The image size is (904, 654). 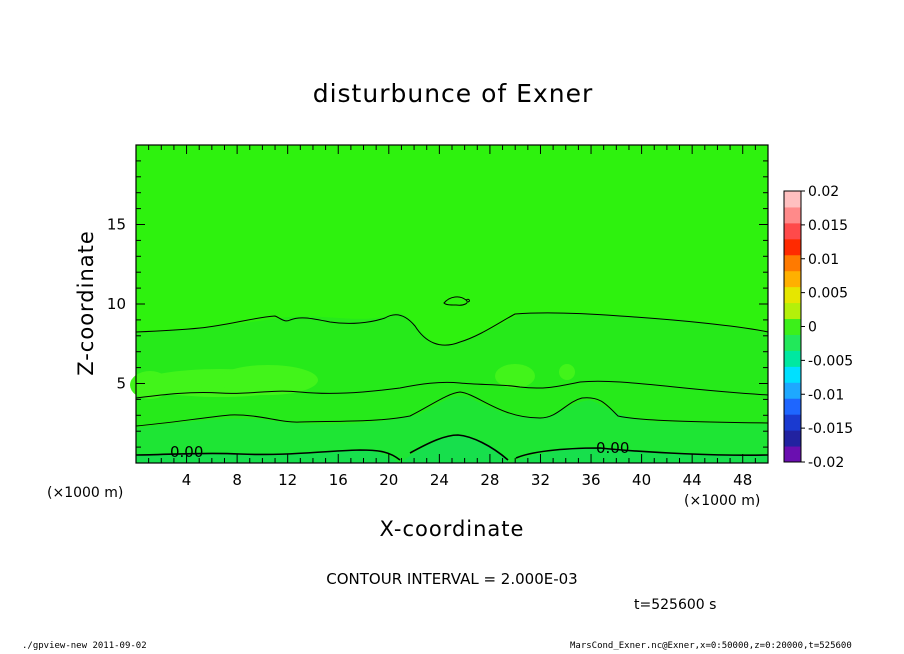 What do you see at coordinates (86, 303) in the screenshot?
I see `y-axis-label: Z-coordinate` at bounding box center [86, 303].